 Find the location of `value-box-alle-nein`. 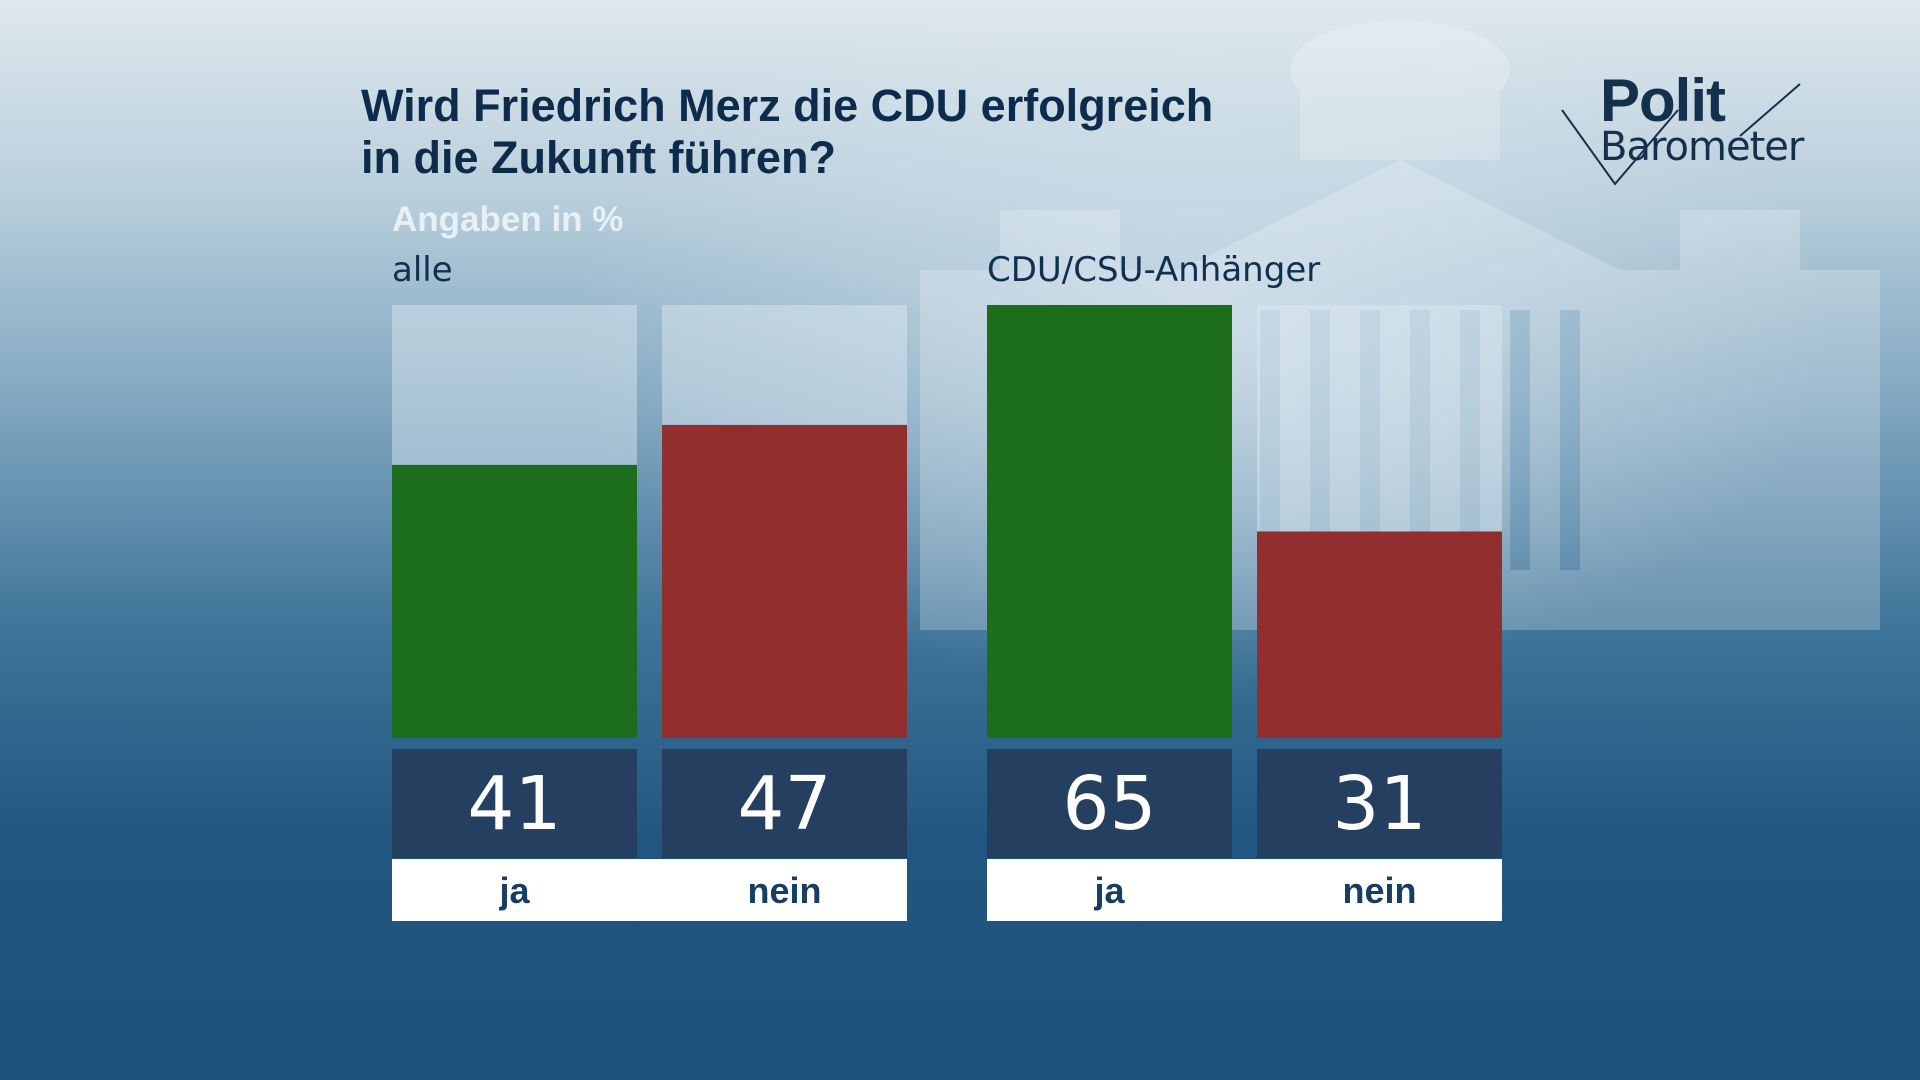

value-box-alle-nein is located at coordinates (784, 803).